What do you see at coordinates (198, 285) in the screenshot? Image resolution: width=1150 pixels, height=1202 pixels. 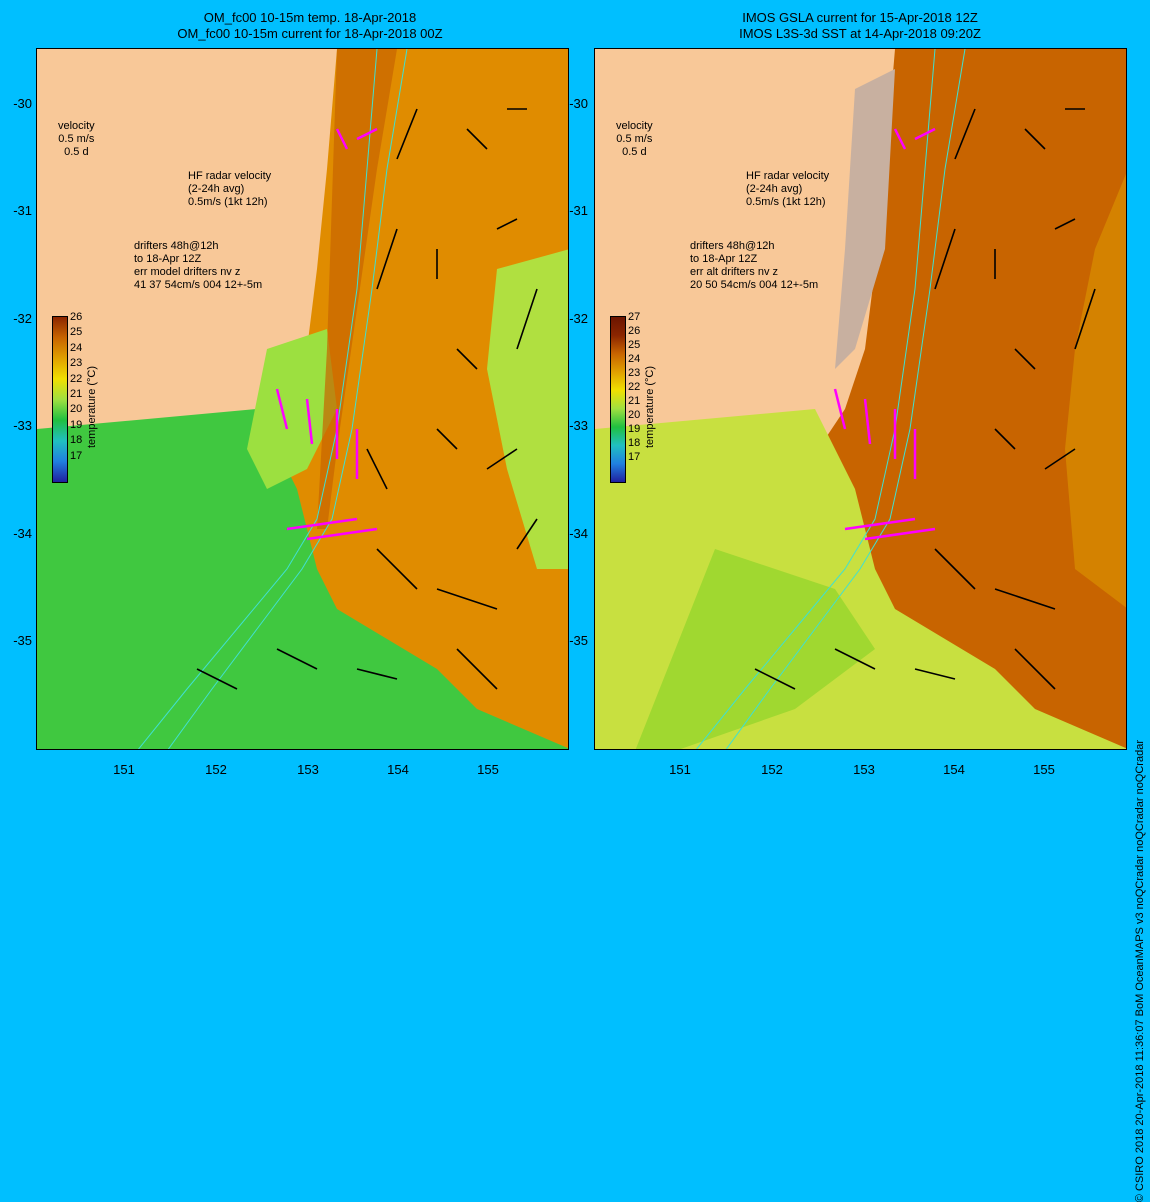 I see `drifter-line4: 41 37 54cm/s 004 12+-5m` at bounding box center [198, 285].